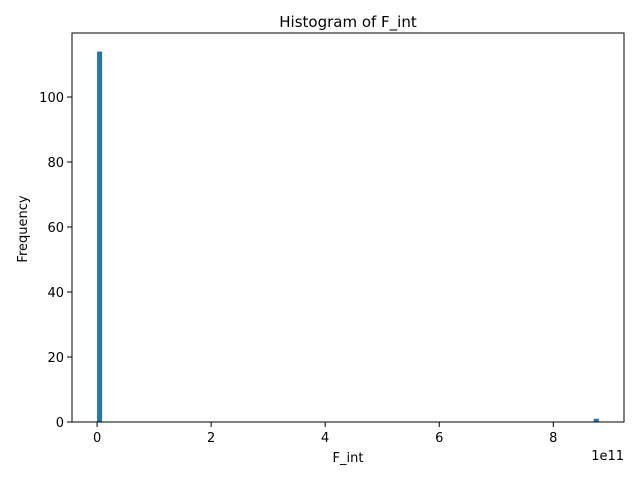  I want to click on x-tick-label-1: 2, so click(211, 438).